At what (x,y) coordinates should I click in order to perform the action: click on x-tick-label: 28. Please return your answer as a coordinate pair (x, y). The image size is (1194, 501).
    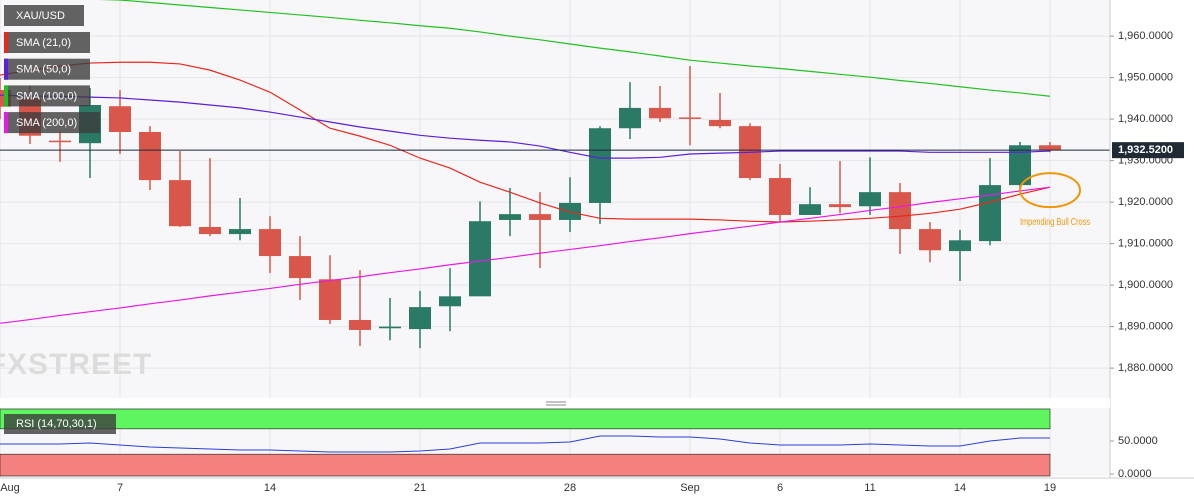
    Looking at the image, I should click on (570, 488).